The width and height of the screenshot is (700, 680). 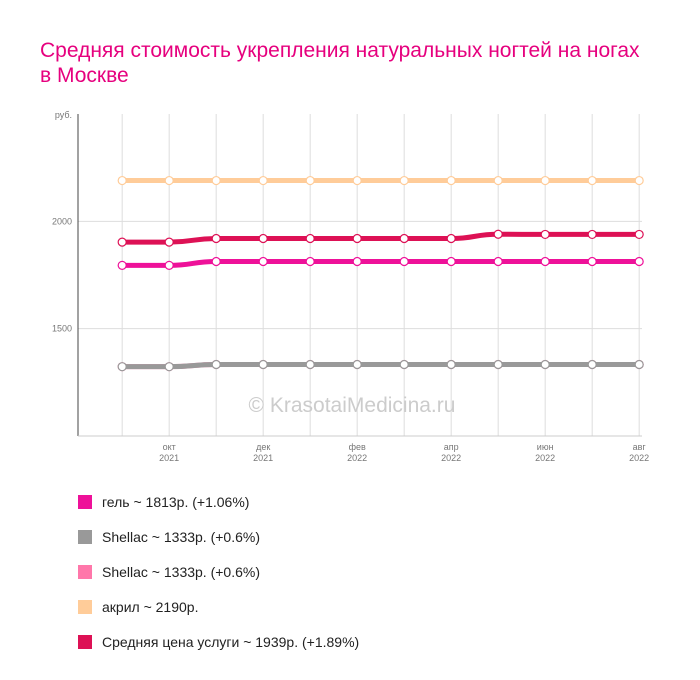 What do you see at coordinates (62, 221) in the screenshot?
I see `y-tick-label: 2000` at bounding box center [62, 221].